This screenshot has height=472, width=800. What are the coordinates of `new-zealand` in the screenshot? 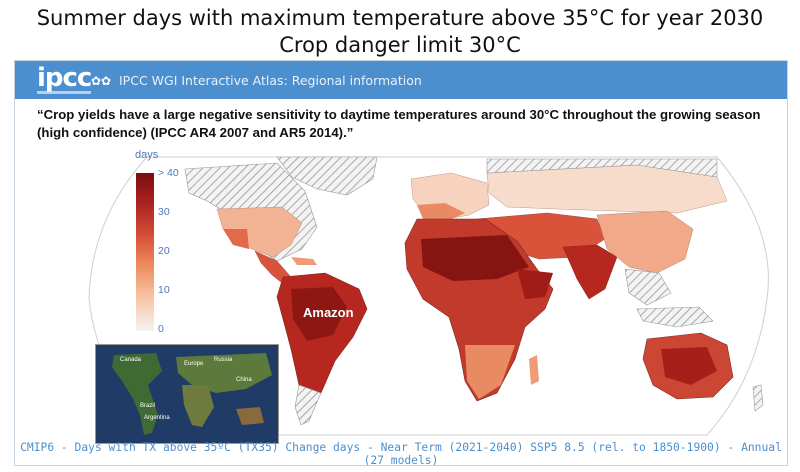 It's located at (758, 398).